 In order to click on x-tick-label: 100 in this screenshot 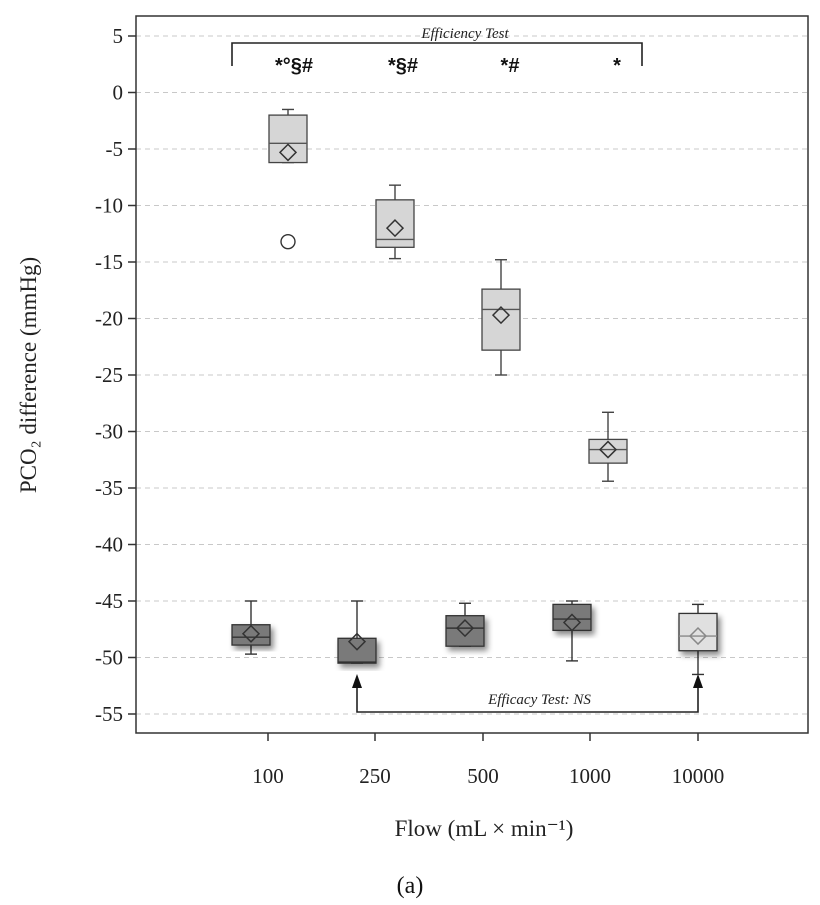, I will do `click(268, 776)`.